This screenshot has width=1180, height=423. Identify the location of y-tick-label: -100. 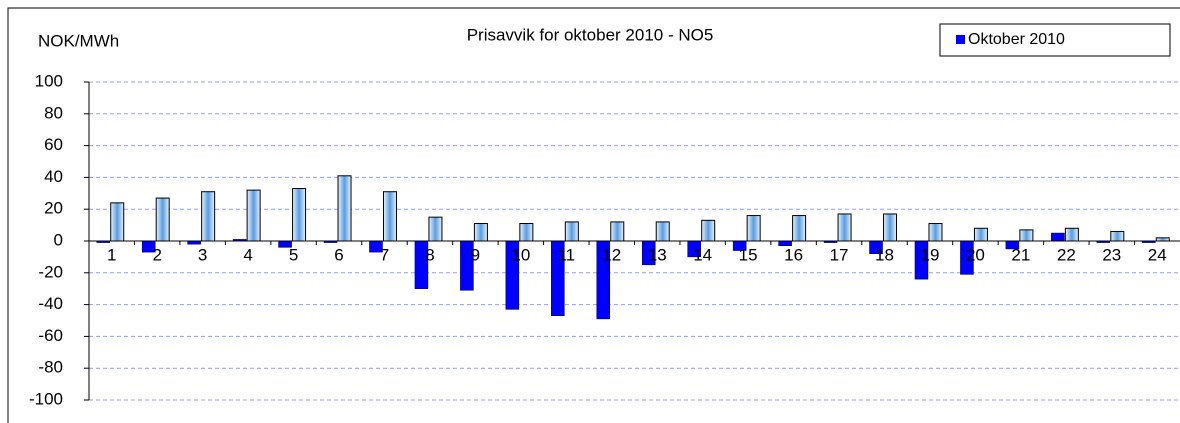
(46, 398).